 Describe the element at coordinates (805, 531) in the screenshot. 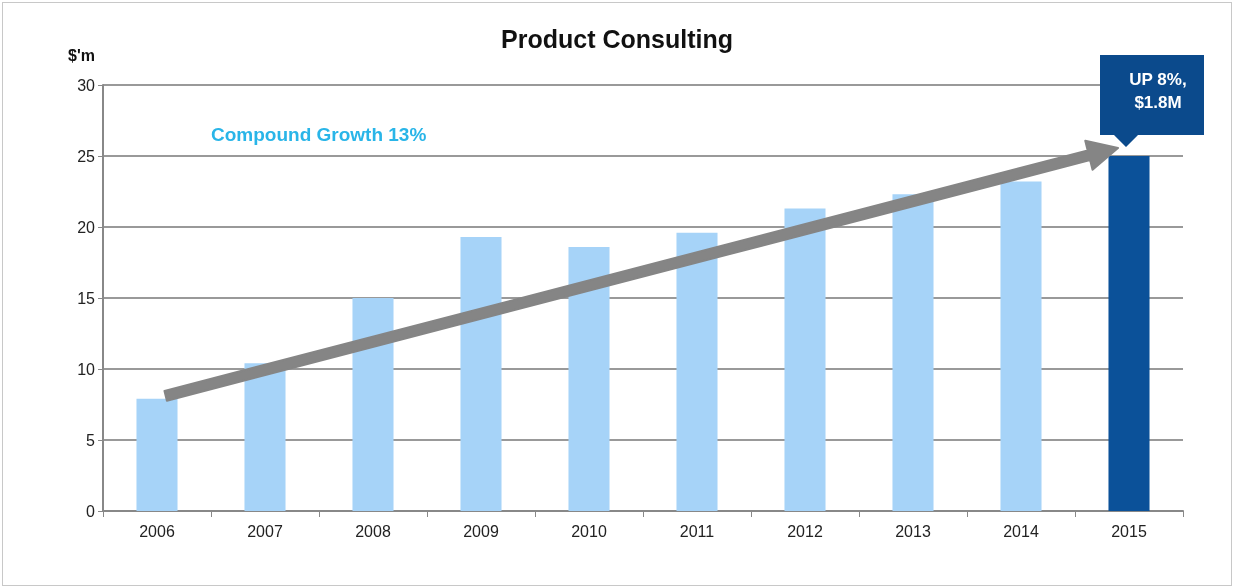

I see `x-tick-label: 2012` at that location.